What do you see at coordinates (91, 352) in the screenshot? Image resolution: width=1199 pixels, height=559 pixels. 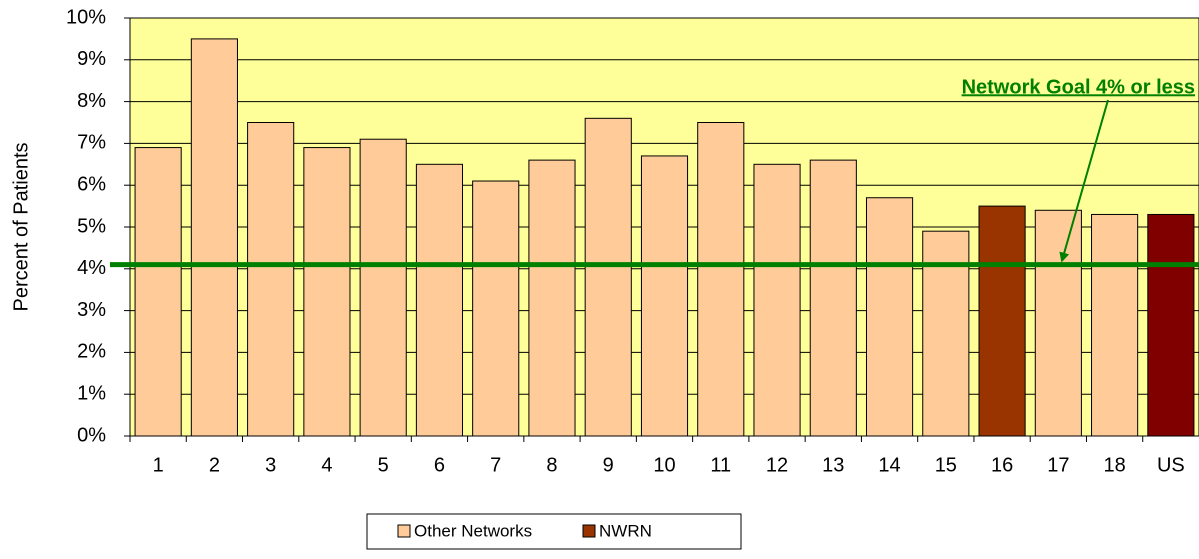 I see `y-tick-label: 2%` at bounding box center [91, 352].